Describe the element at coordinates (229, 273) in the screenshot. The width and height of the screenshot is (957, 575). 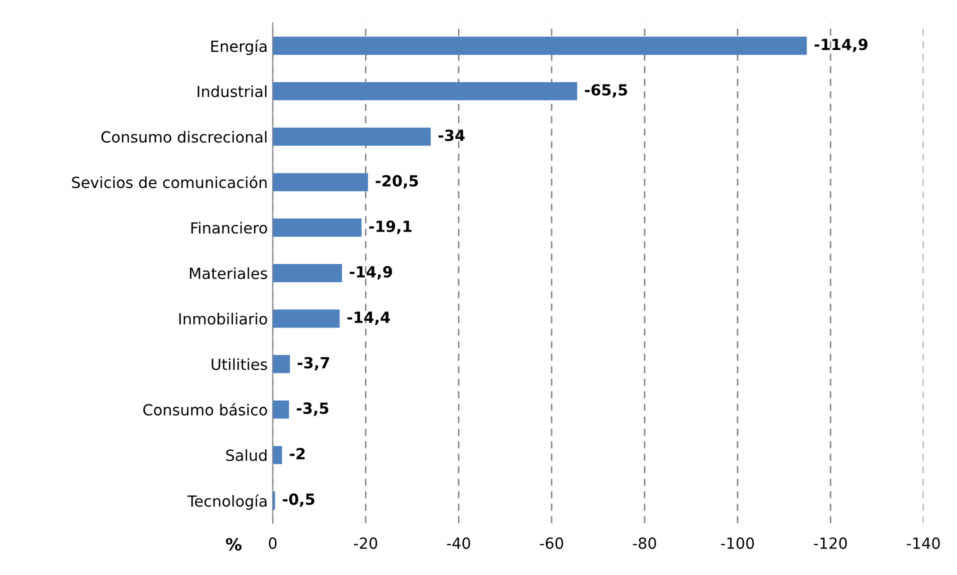
I see `y-tick-label: Materiales` at that location.